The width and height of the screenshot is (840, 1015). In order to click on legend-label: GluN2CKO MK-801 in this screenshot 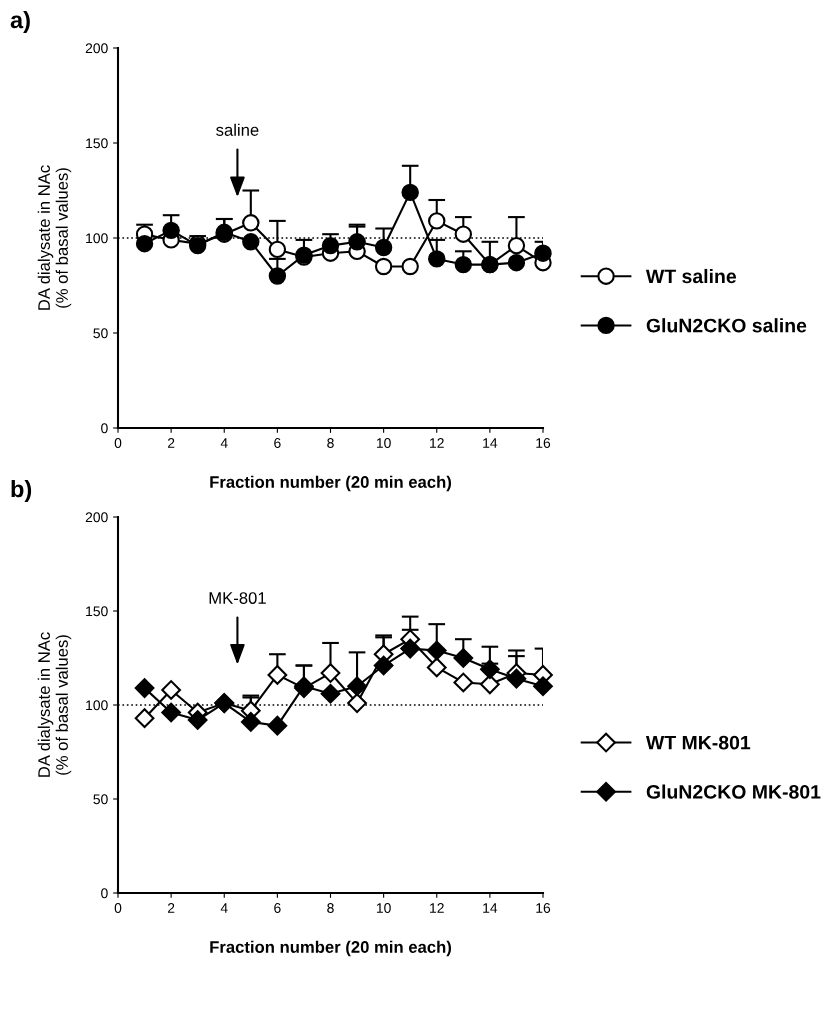, I will do `click(733, 791)`.